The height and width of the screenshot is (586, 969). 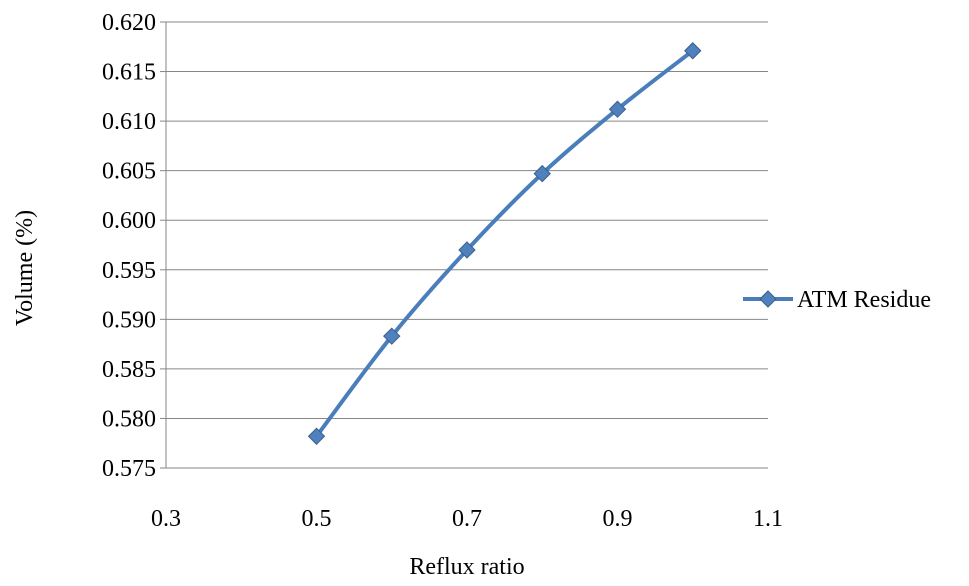 I want to click on x-tick-label: 0.7, so click(x=467, y=519).